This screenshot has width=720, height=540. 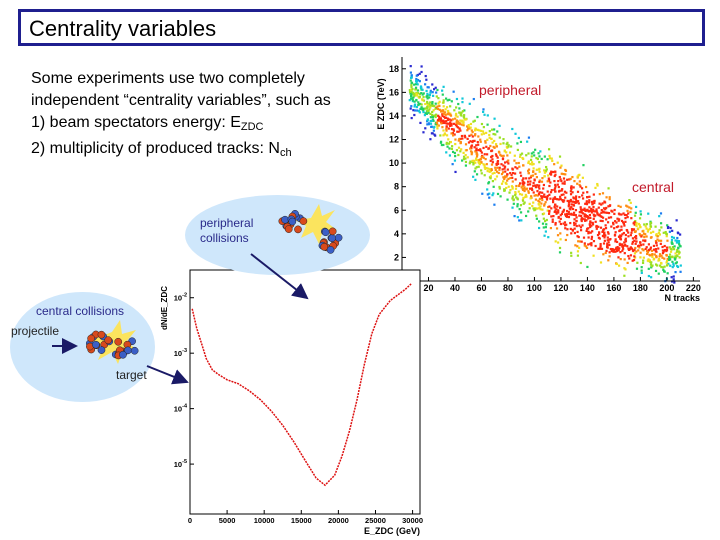 I want to click on svg-text: 5000, so click(x=227, y=520).